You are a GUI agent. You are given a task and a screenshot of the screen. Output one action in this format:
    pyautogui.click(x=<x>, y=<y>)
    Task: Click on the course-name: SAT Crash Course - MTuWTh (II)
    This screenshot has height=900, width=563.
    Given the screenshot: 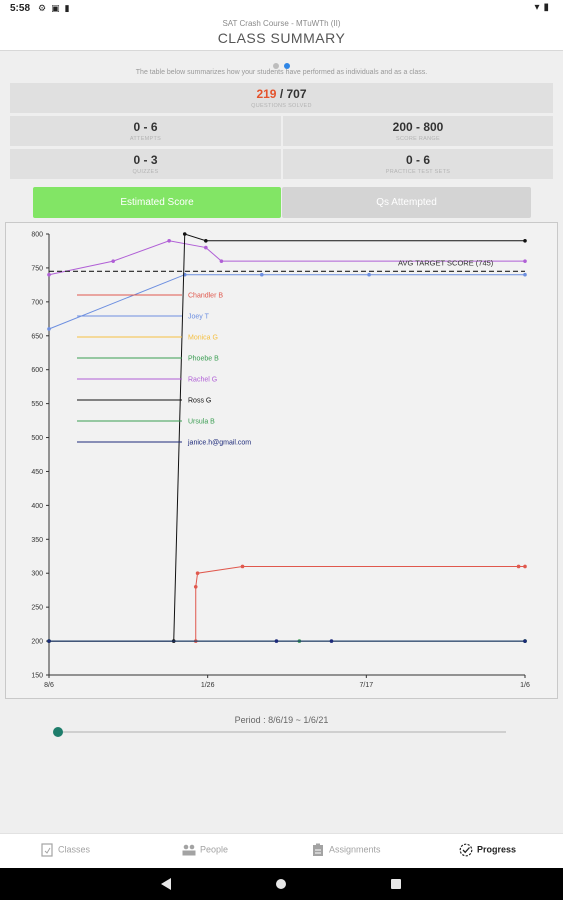 What is the action you would take?
    pyautogui.click(x=281, y=23)
    